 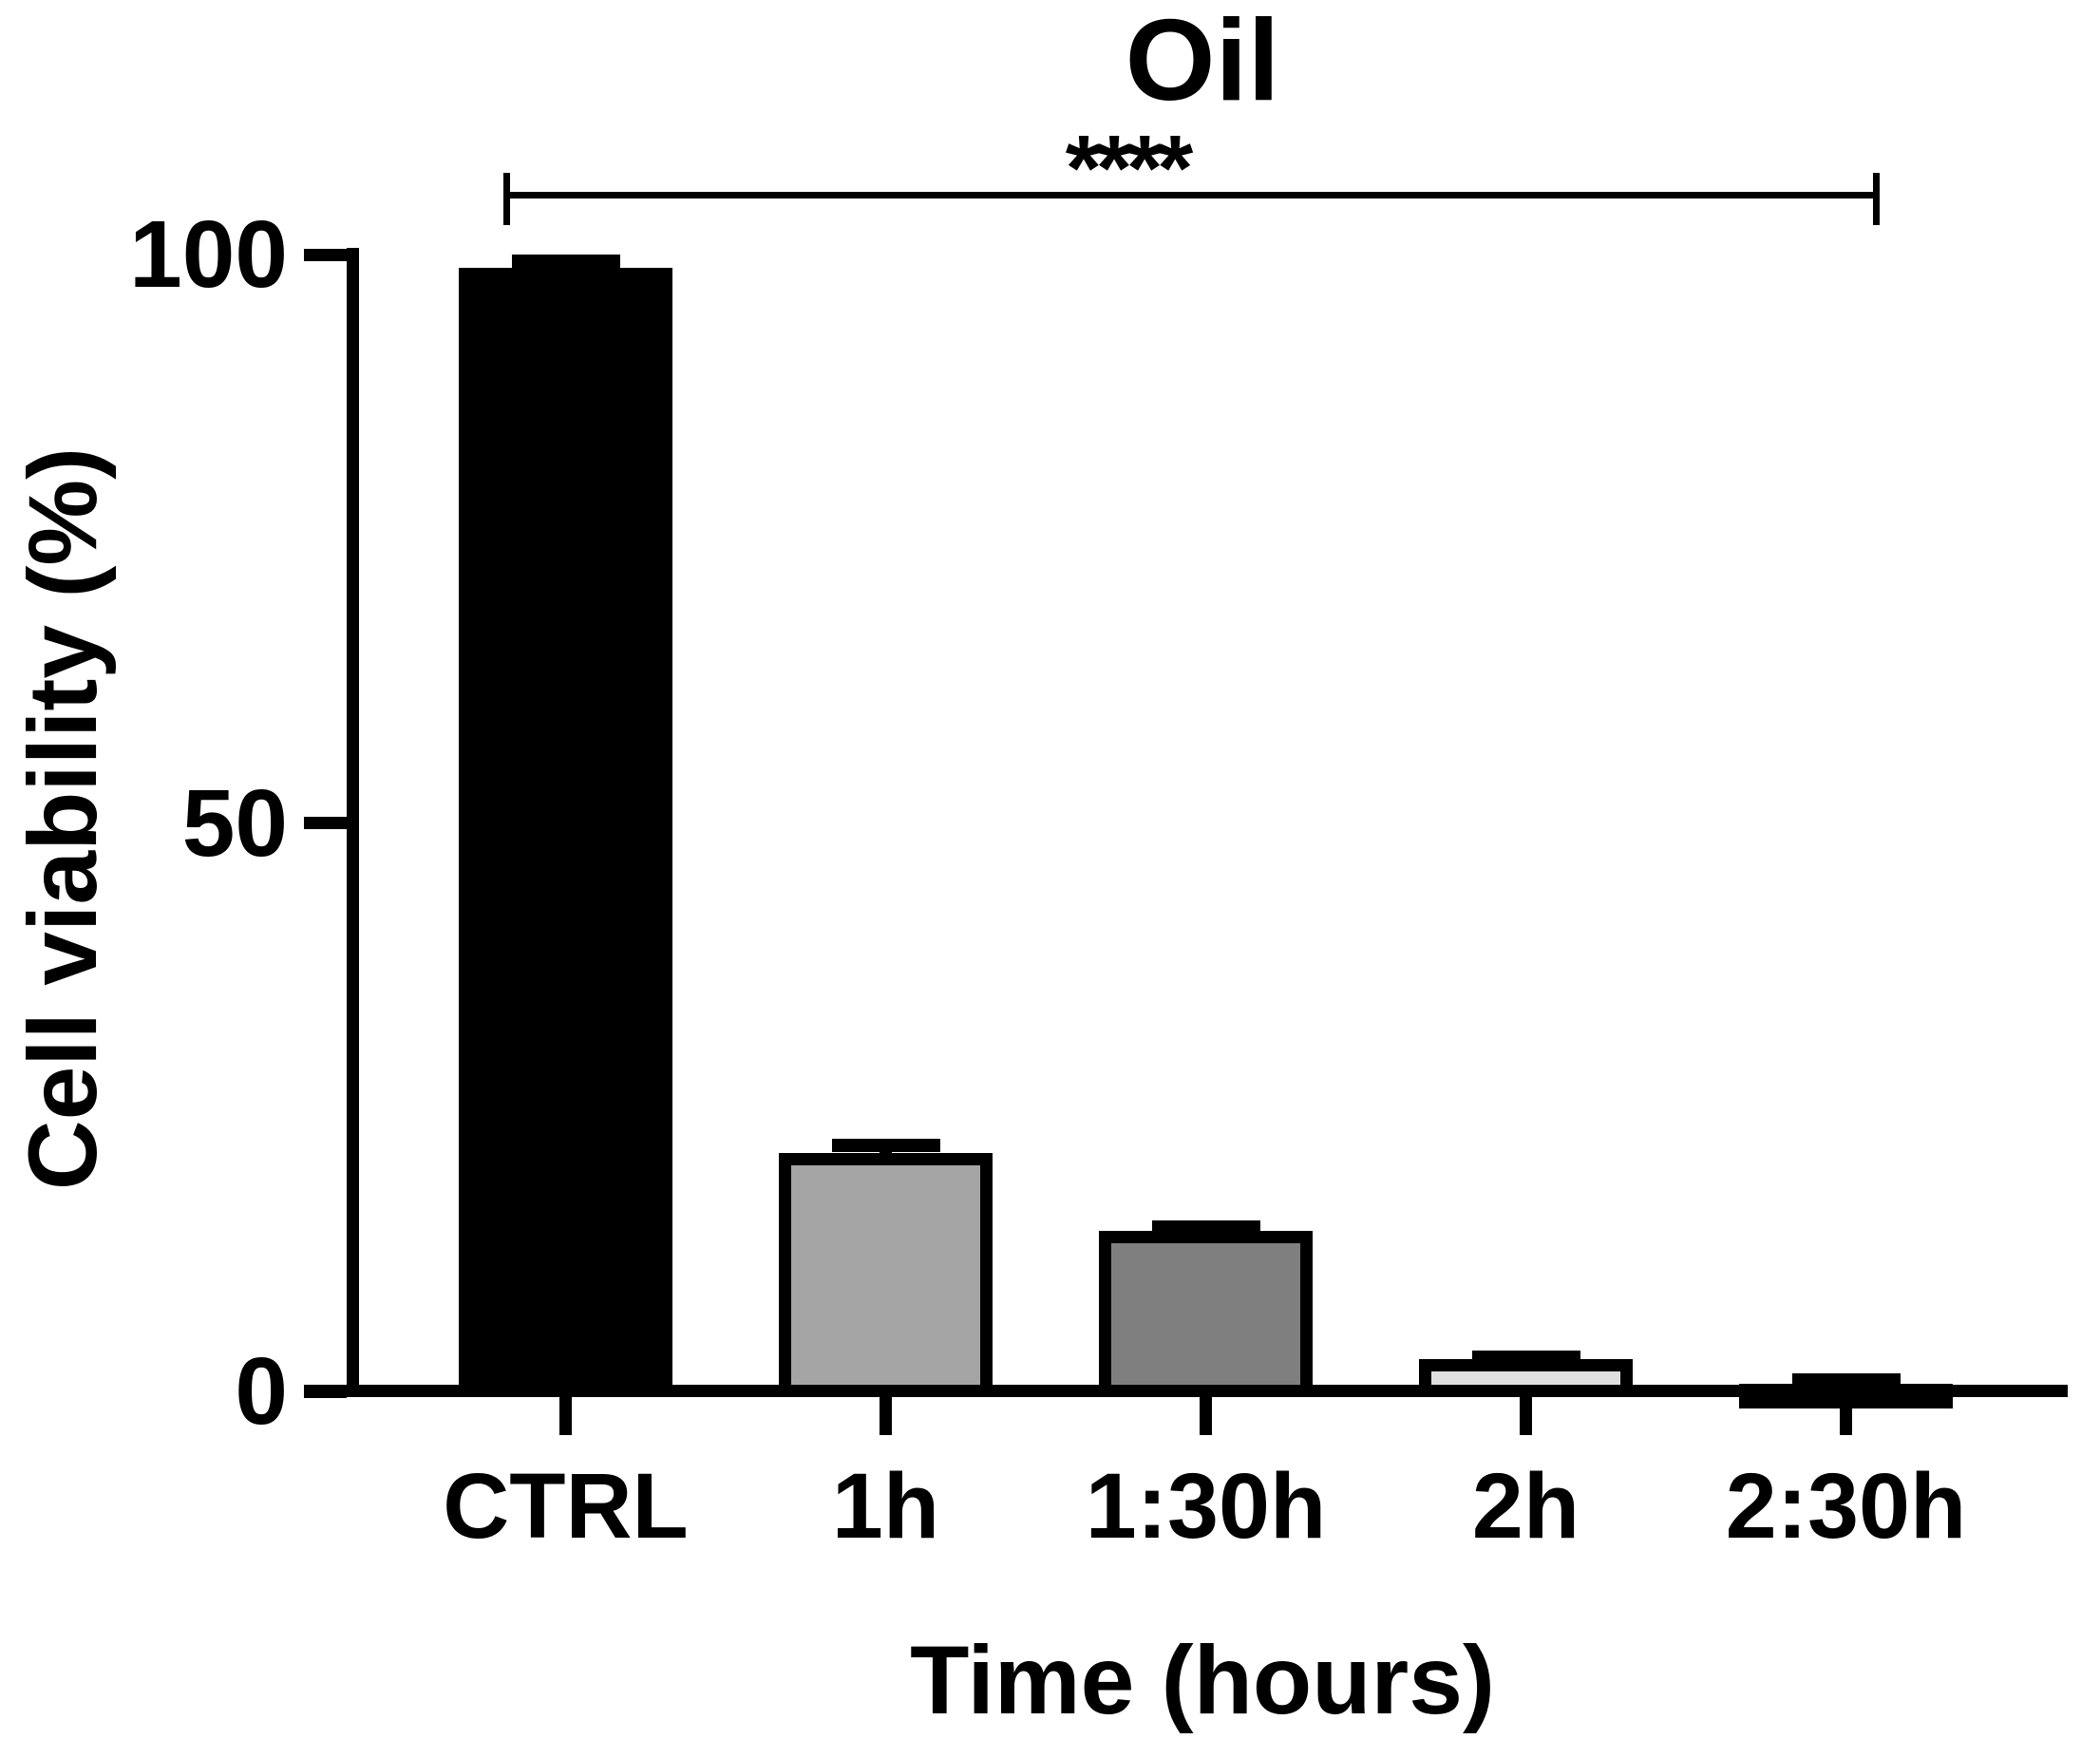 I want to click on significance-bracket-right-tick, so click(x=1877, y=199).